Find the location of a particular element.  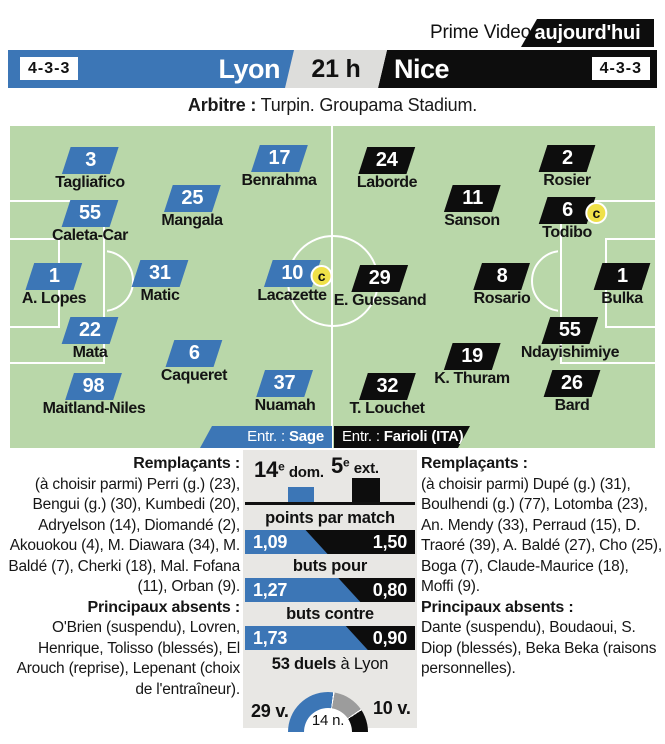

referee-label: Arbitre : is located at coordinates (222, 105).